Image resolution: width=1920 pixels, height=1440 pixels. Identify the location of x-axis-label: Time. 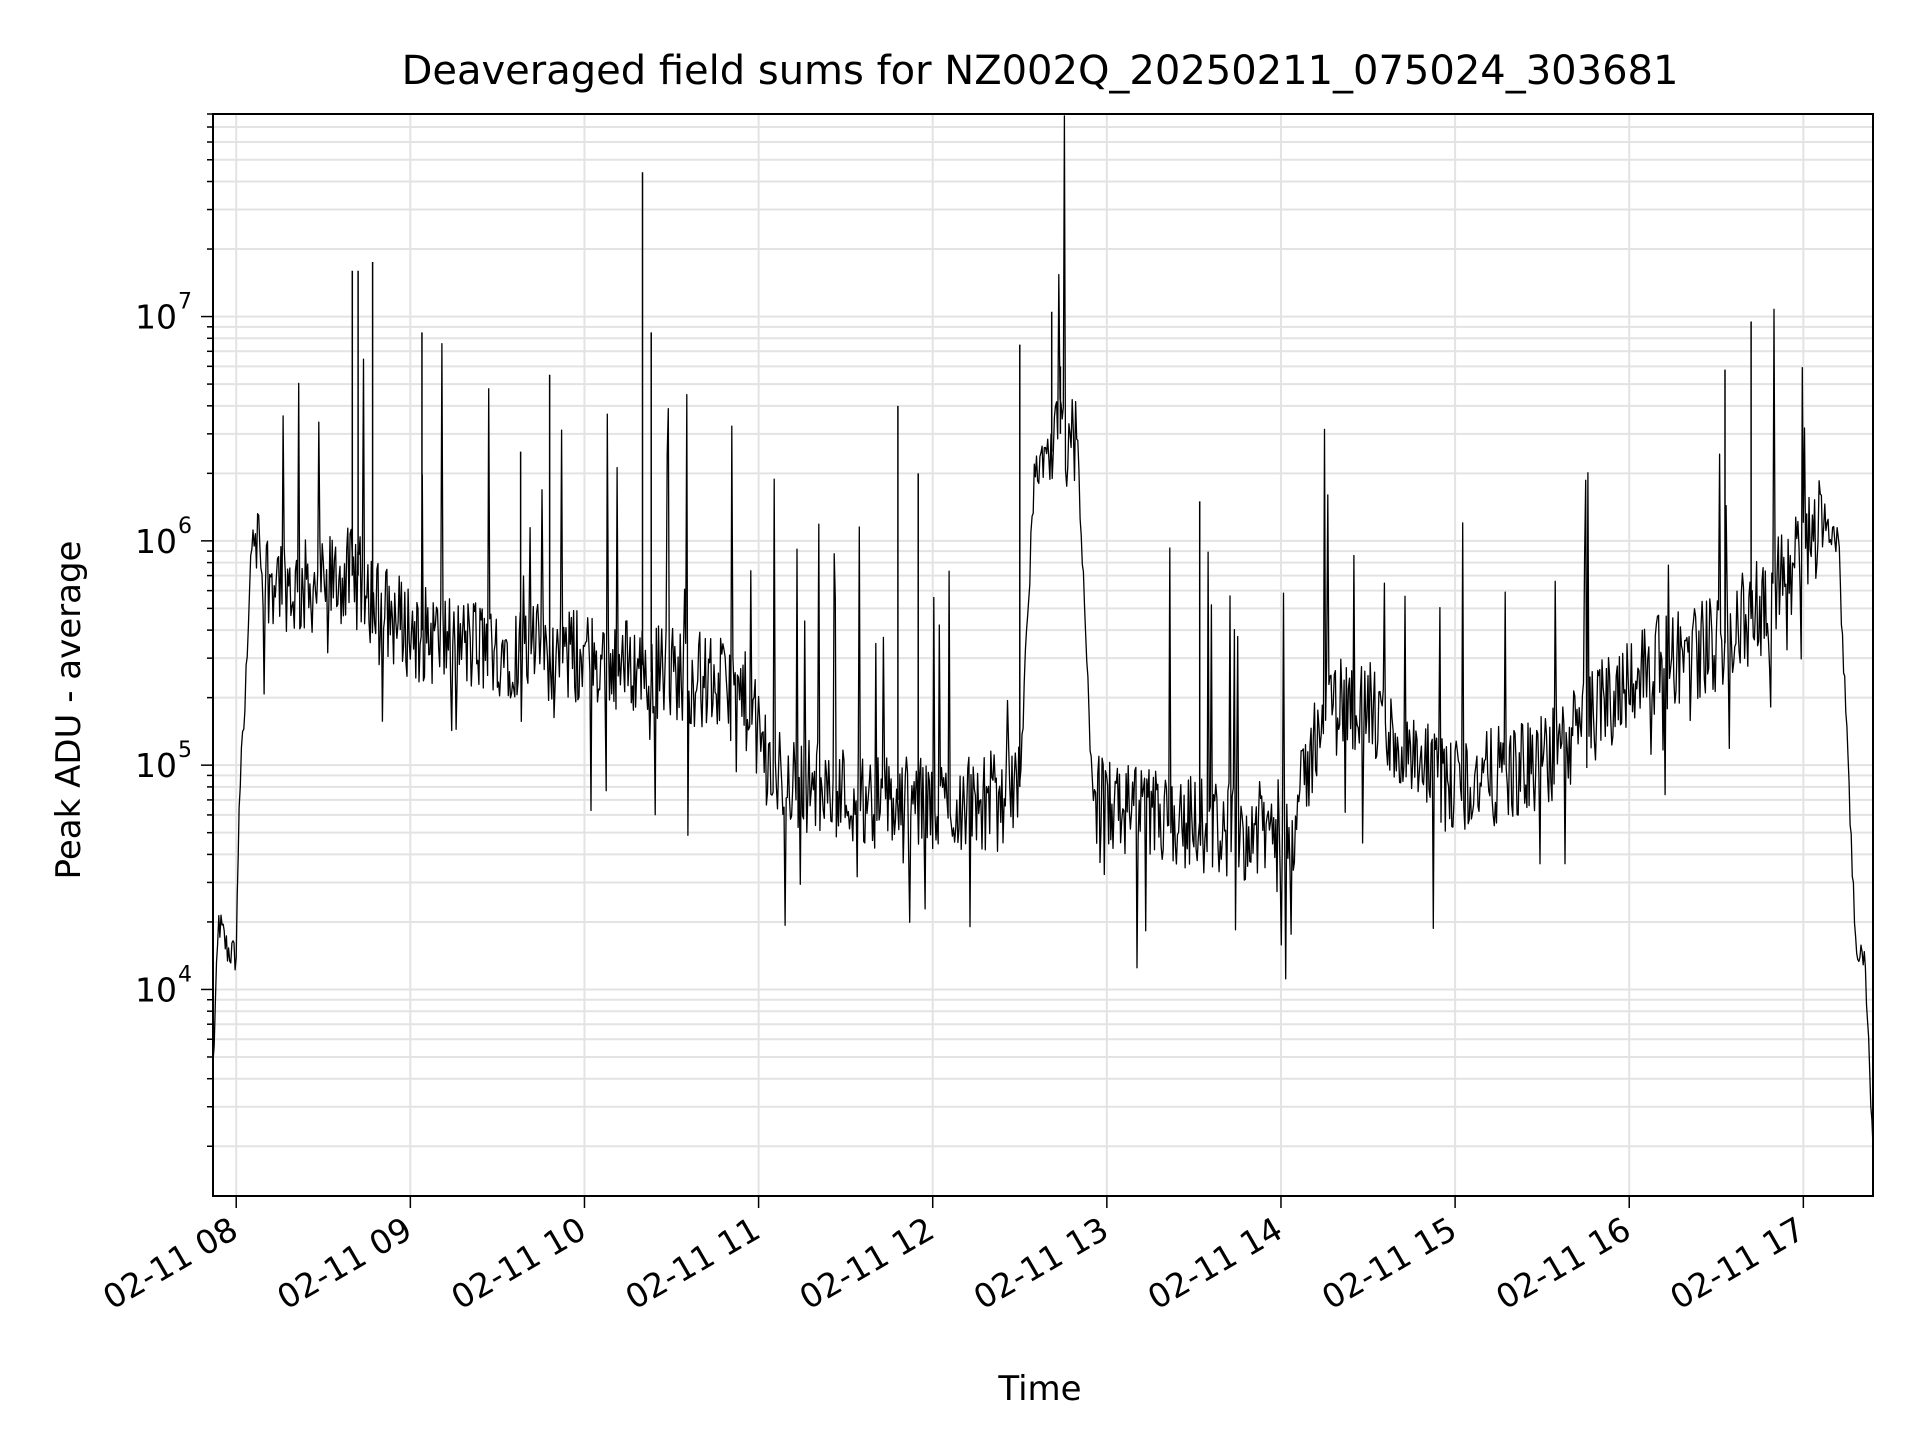
(1039, 1389).